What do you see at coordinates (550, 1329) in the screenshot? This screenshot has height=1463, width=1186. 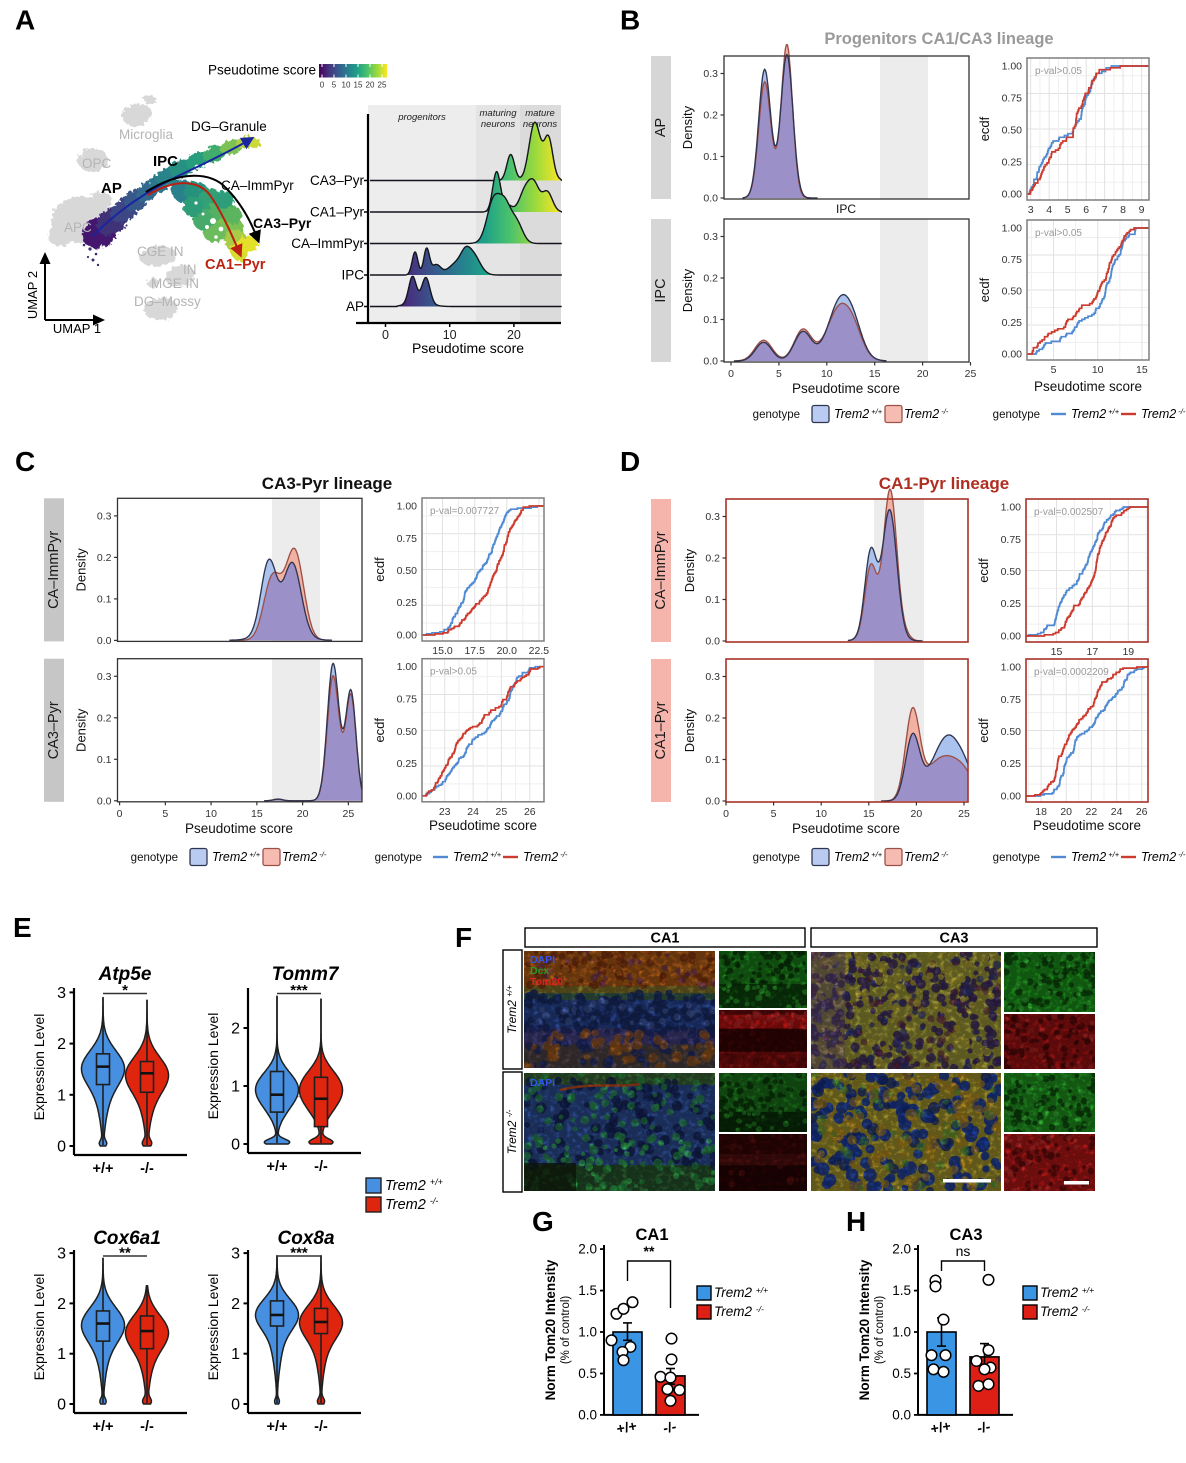 I see `svg-text: Norm Tom20 Intensity` at bounding box center [550, 1329].